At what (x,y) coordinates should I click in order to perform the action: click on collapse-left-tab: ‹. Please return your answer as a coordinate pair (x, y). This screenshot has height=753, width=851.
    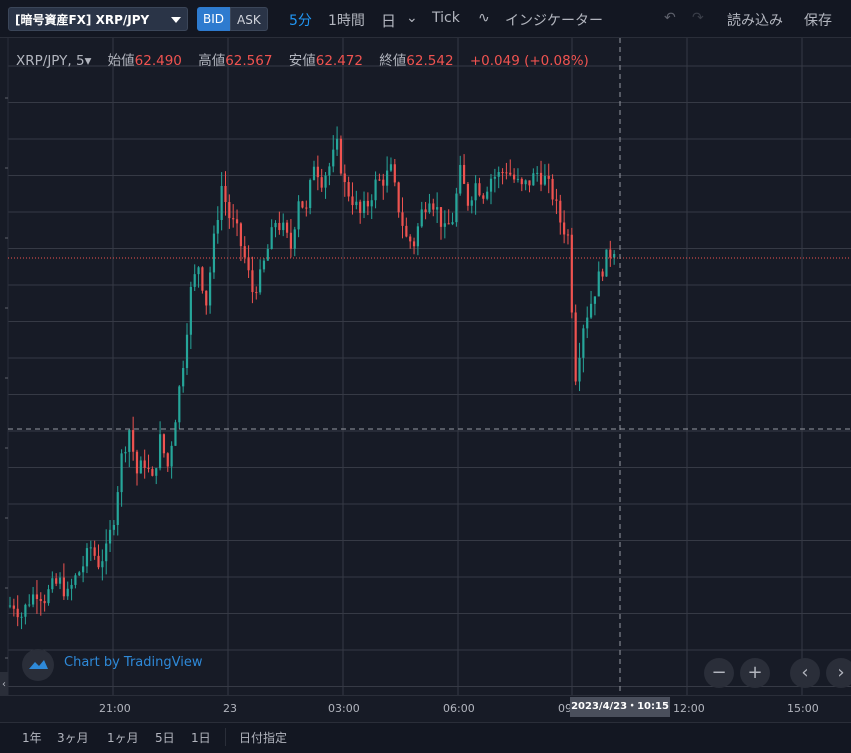
    Looking at the image, I should click on (4, 685).